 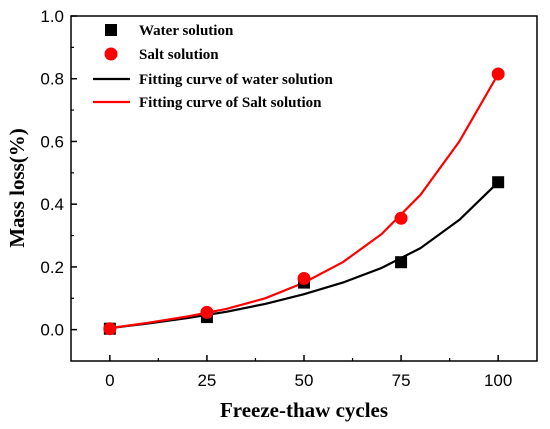 I want to click on legend-label: Fitting curve of water solution, so click(x=236, y=80).